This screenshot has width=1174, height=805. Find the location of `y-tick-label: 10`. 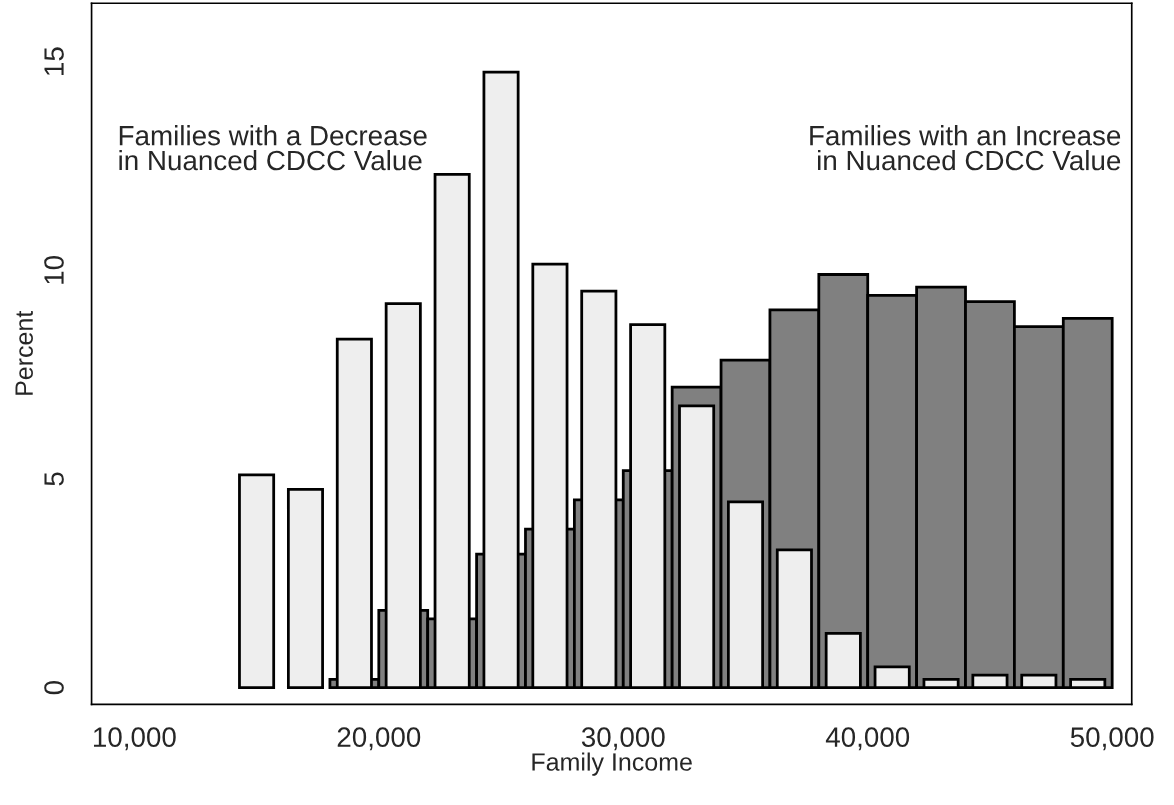

y-tick-label: 10 is located at coordinates (54, 269).